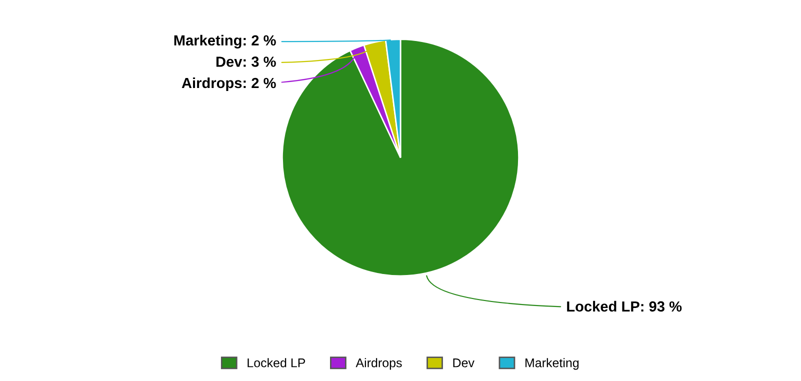  Describe the element at coordinates (229, 84) in the screenshot. I see `data-label: Airdrops: 2 %` at that location.